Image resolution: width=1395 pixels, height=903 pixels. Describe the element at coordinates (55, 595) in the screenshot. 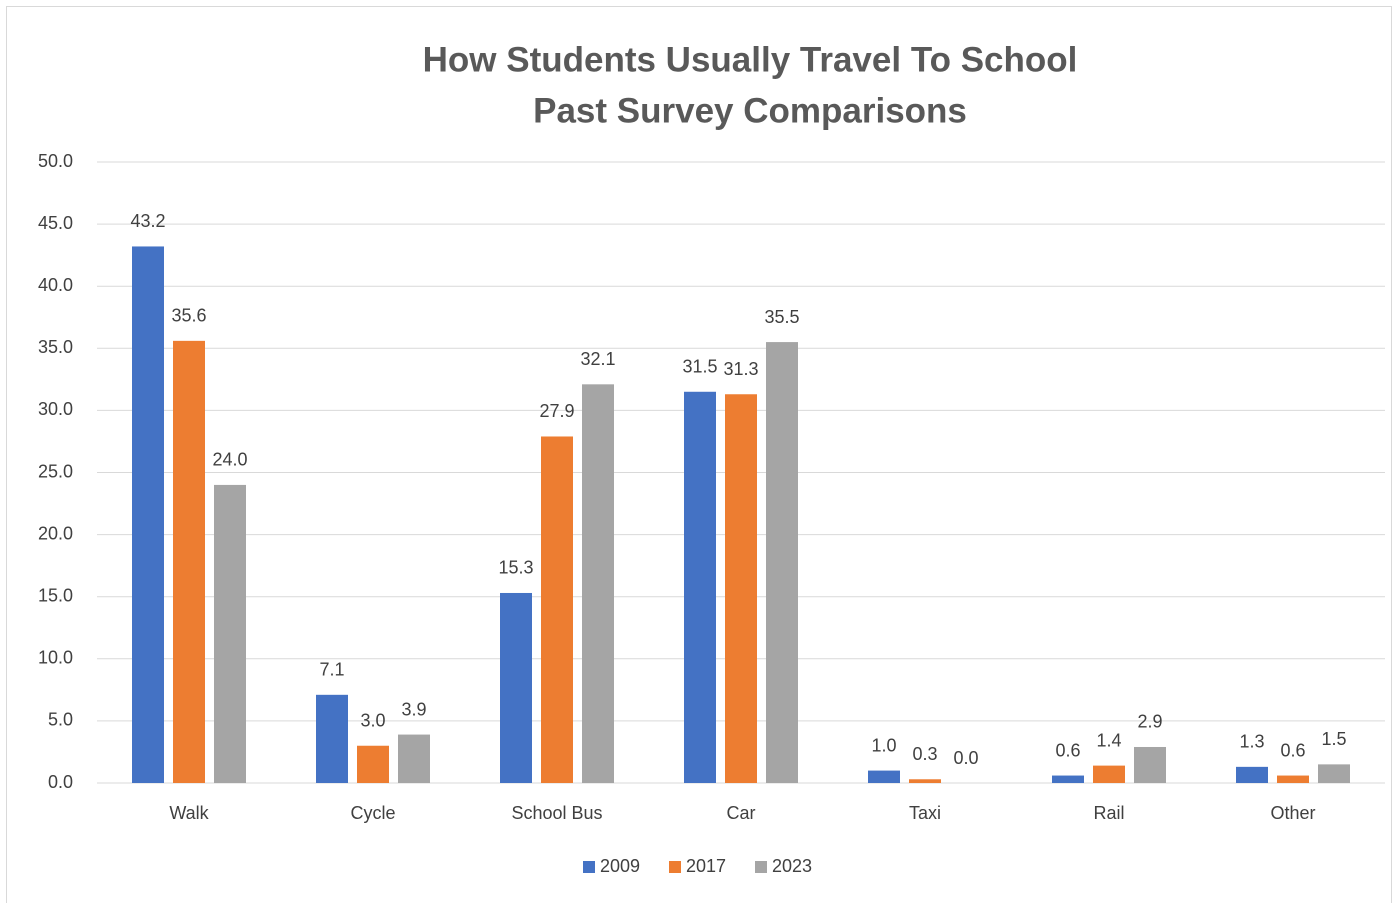

I see `y-tick-label: 15.0` at that location.